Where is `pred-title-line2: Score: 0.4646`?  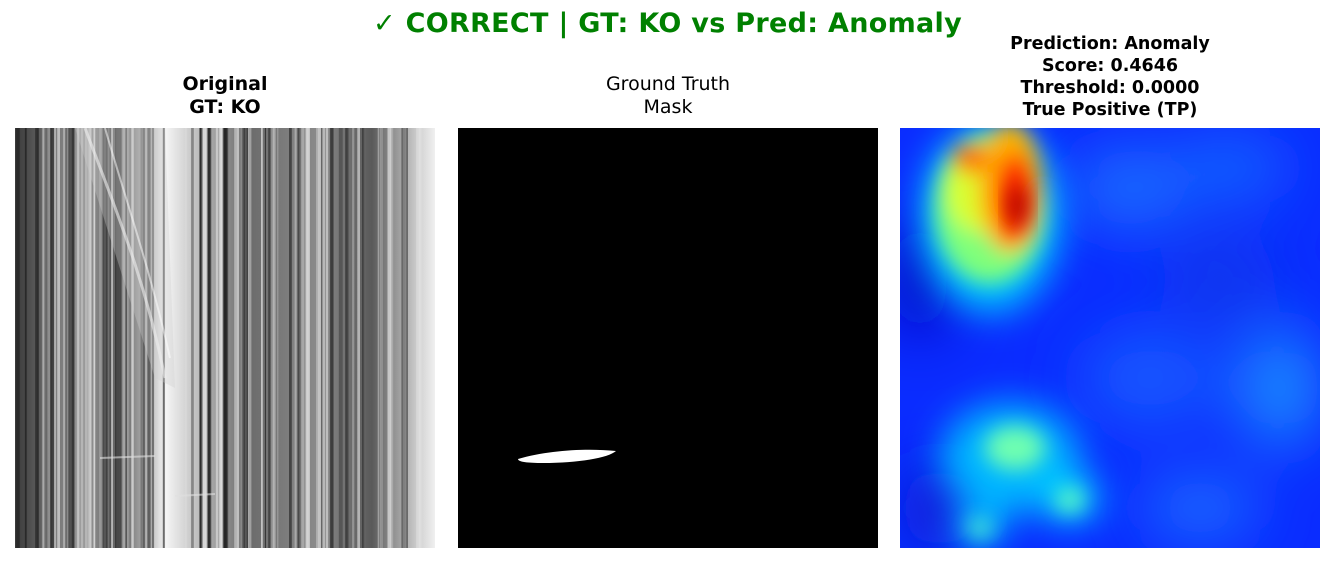
pred-title-line2: Score: 0.4646 is located at coordinates (1110, 66).